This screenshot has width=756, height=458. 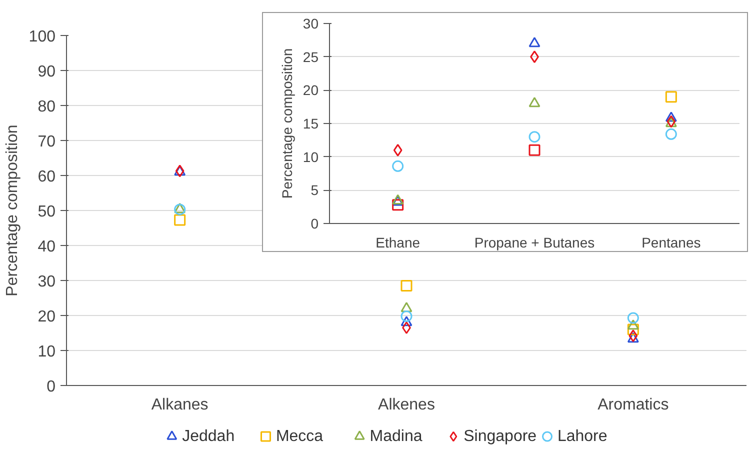 What do you see at coordinates (314, 190) in the screenshot?
I see `y-tick-label: 5` at bounding box center [314, 190].